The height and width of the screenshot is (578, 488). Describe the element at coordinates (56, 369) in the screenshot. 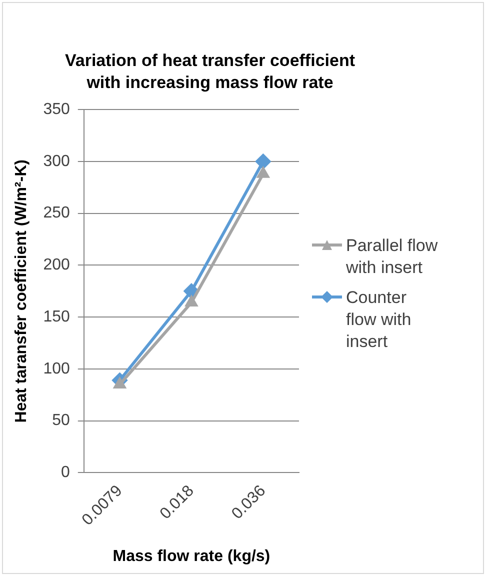

I see `y-tick-label: 100` at that location.